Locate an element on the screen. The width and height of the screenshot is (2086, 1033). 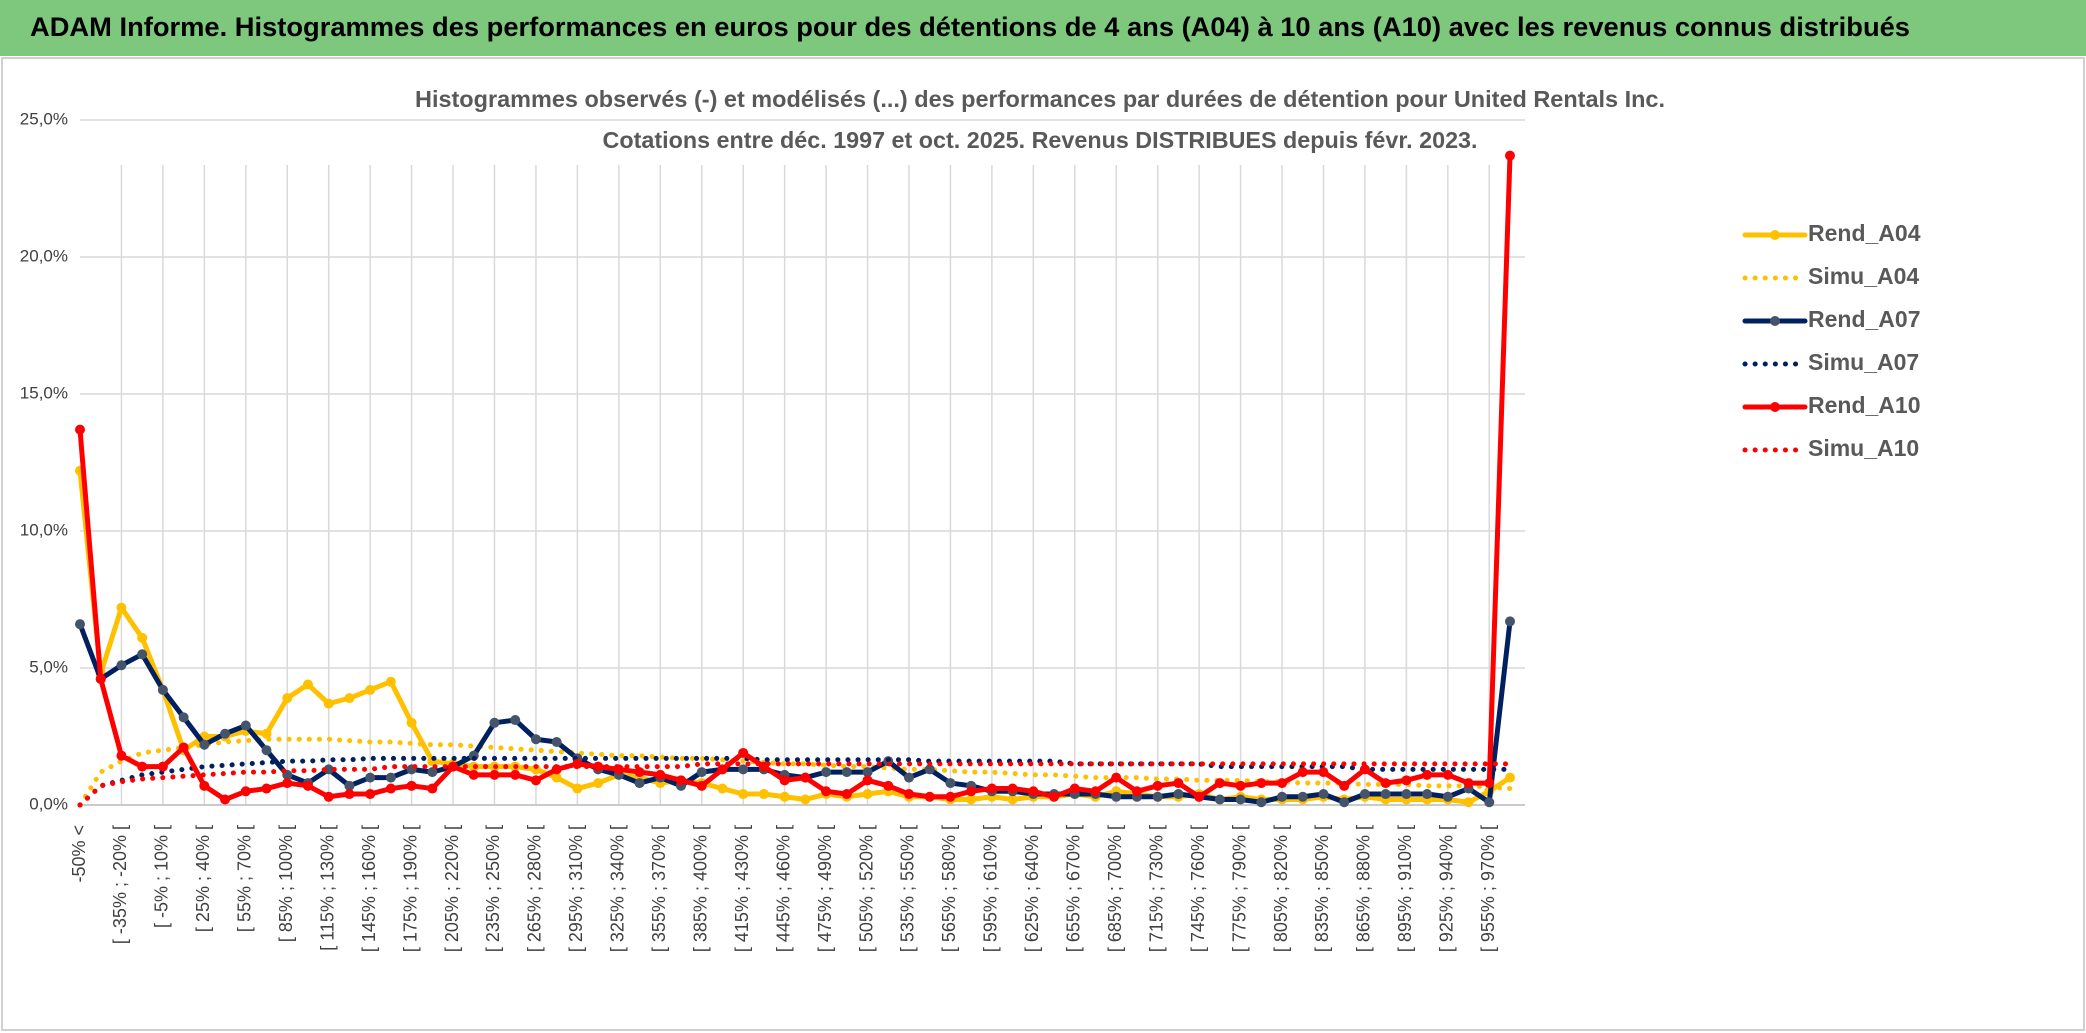
x-tick-label: [ 115% ; 130% [ is located at coordinates (327, 888).